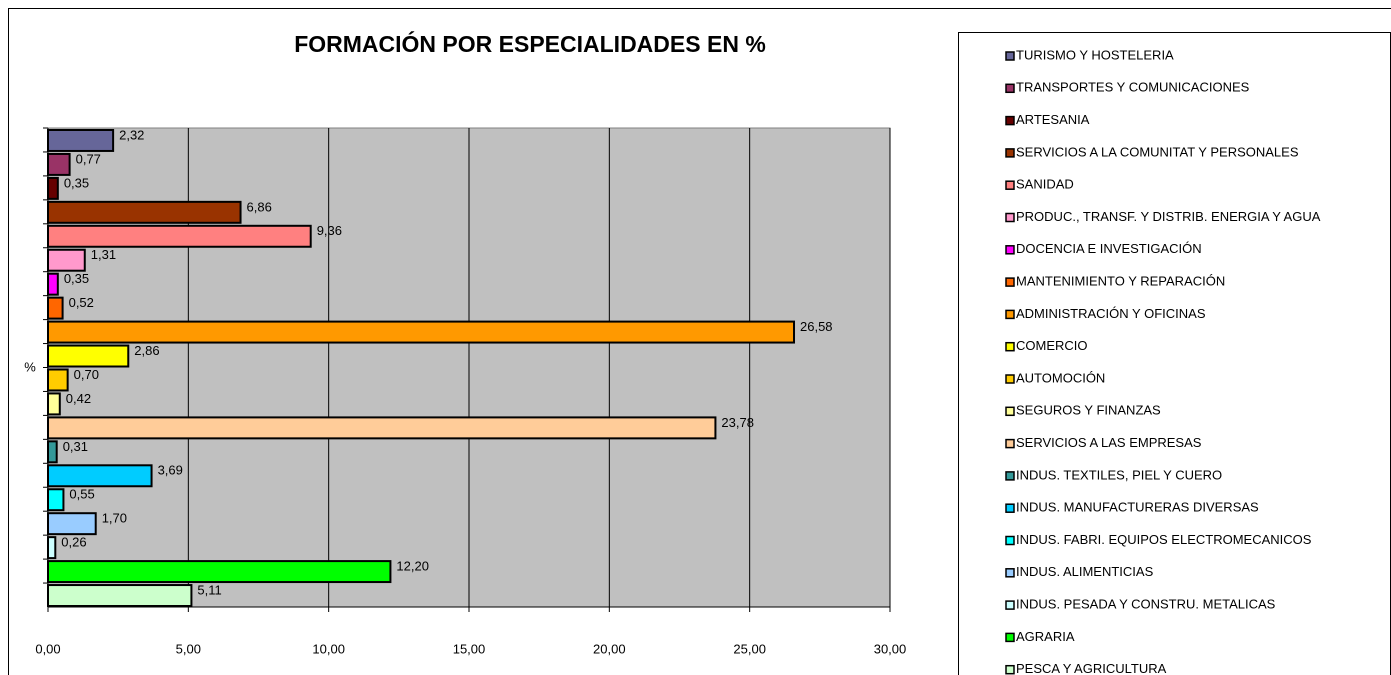 This screenshot has width=1391, height=675. What do you see at coordinates (1111, 313) in the screenshot?
I see `legend-label: ADMINISTRACIÓN Y OFICINAS` at bounding box center [1111, 313].